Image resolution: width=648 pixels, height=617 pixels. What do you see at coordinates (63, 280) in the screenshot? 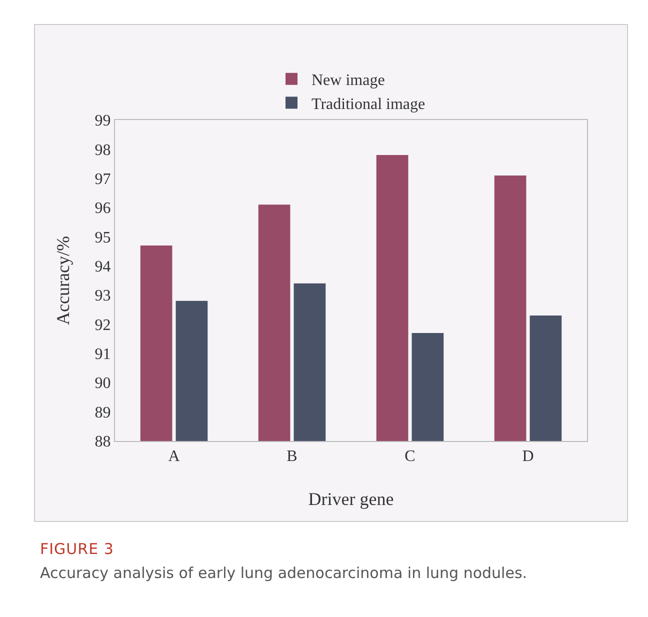
I see `y-axis-title: Accuracy/%` at bounding box center [63, 280].